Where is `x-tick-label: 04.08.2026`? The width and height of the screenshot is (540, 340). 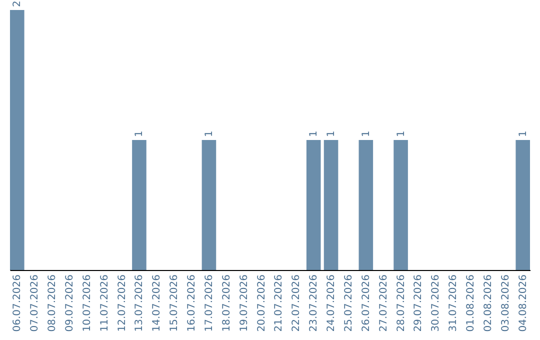 x-tick-label: 04.08.2026 is located at coordinates (523, 303).